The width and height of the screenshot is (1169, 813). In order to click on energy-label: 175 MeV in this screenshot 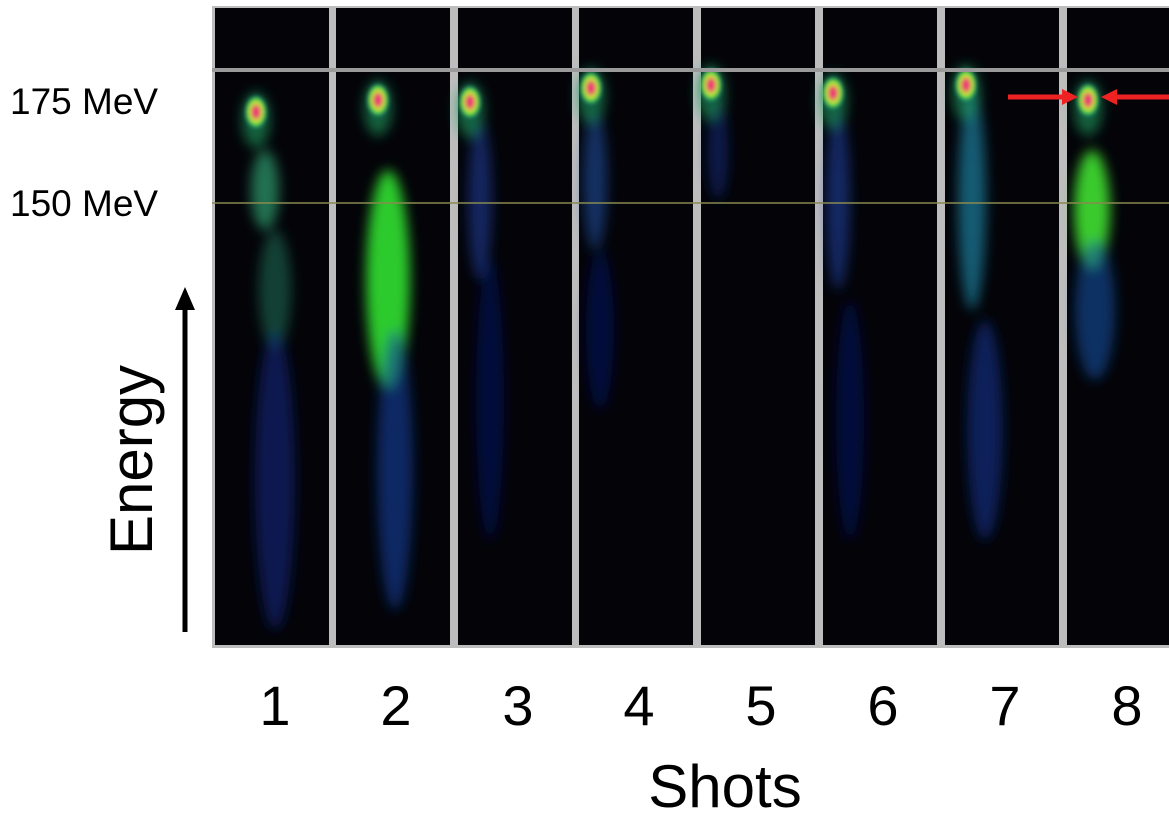, I will do `click(84, 101)`.